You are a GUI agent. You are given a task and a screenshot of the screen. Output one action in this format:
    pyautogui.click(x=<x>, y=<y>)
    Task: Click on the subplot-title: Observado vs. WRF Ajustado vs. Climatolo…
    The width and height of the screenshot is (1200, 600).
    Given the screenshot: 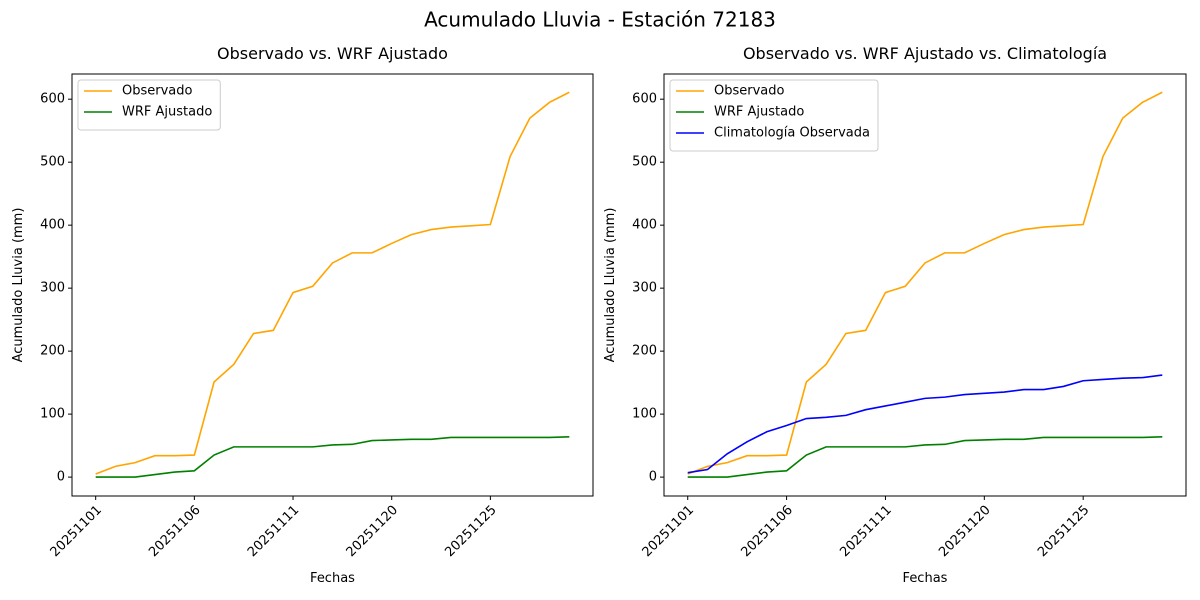 What is the action you would take?
    pyautogui.click(x=925, y=53)
    